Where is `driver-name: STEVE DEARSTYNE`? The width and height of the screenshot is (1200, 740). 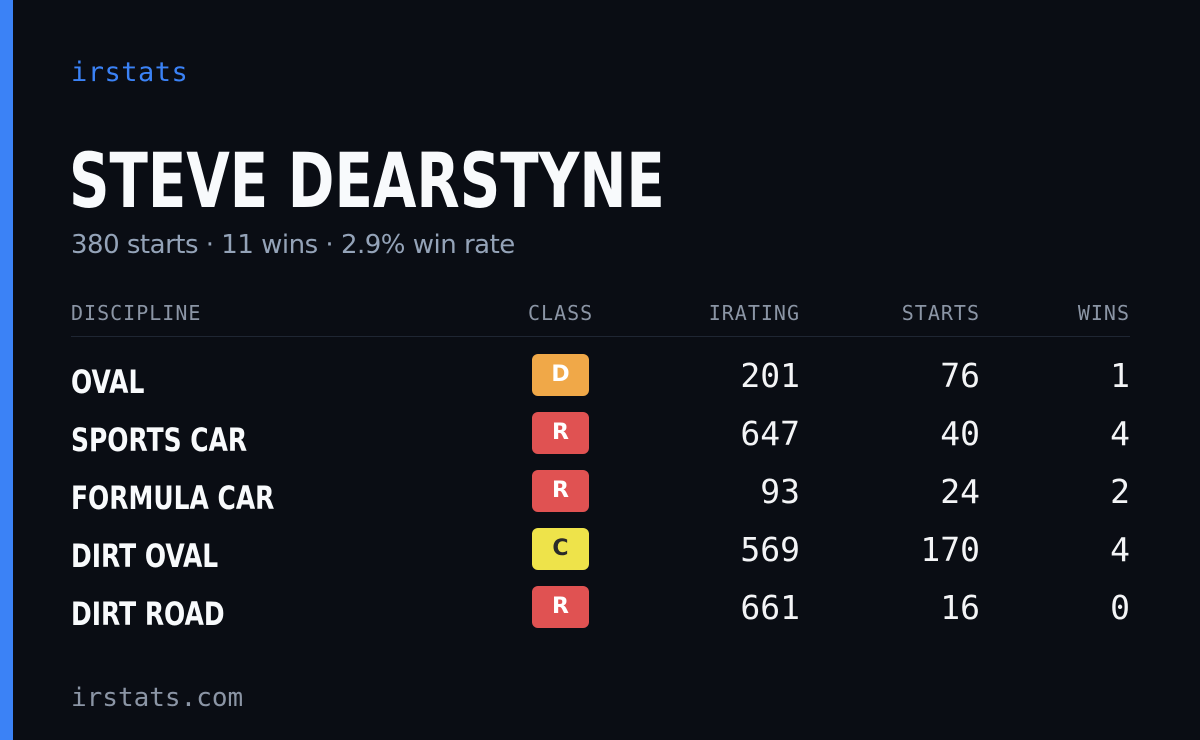
driver-name: STEVE DEARSTYNE is located at coordinates (367, 180).